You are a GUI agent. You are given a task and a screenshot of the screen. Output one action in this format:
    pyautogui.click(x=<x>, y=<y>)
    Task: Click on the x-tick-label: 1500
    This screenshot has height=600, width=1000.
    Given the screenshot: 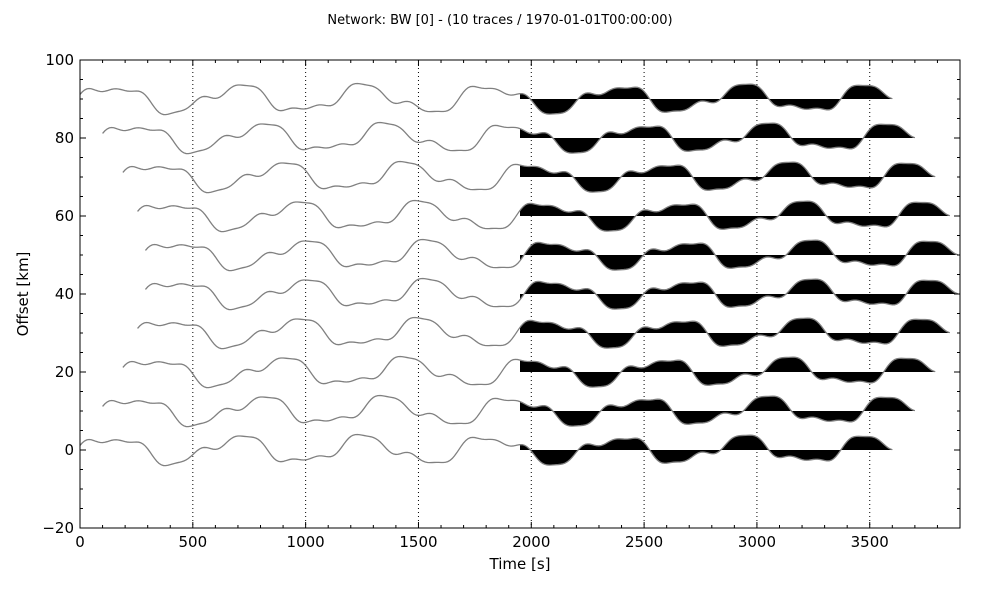 What is the action you would take?
    pyautogui.click(x=418, y=542)
    